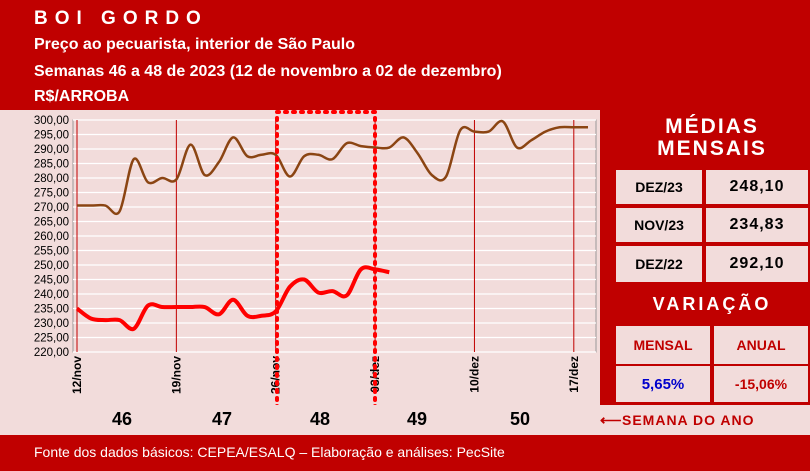 This screenshot has width=810, height=471. Describe the element at coordinates (82, 96) in the screenshot. I see `unit-label: R$/ARROBA` at that location.